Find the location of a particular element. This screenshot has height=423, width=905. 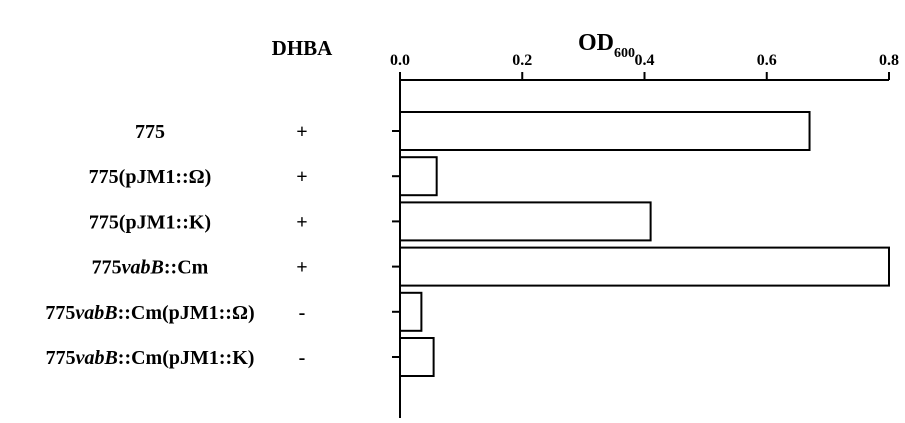

category-label: 775vabB::Cm(pJM1::Ω) is located at coordinates (149, 313).